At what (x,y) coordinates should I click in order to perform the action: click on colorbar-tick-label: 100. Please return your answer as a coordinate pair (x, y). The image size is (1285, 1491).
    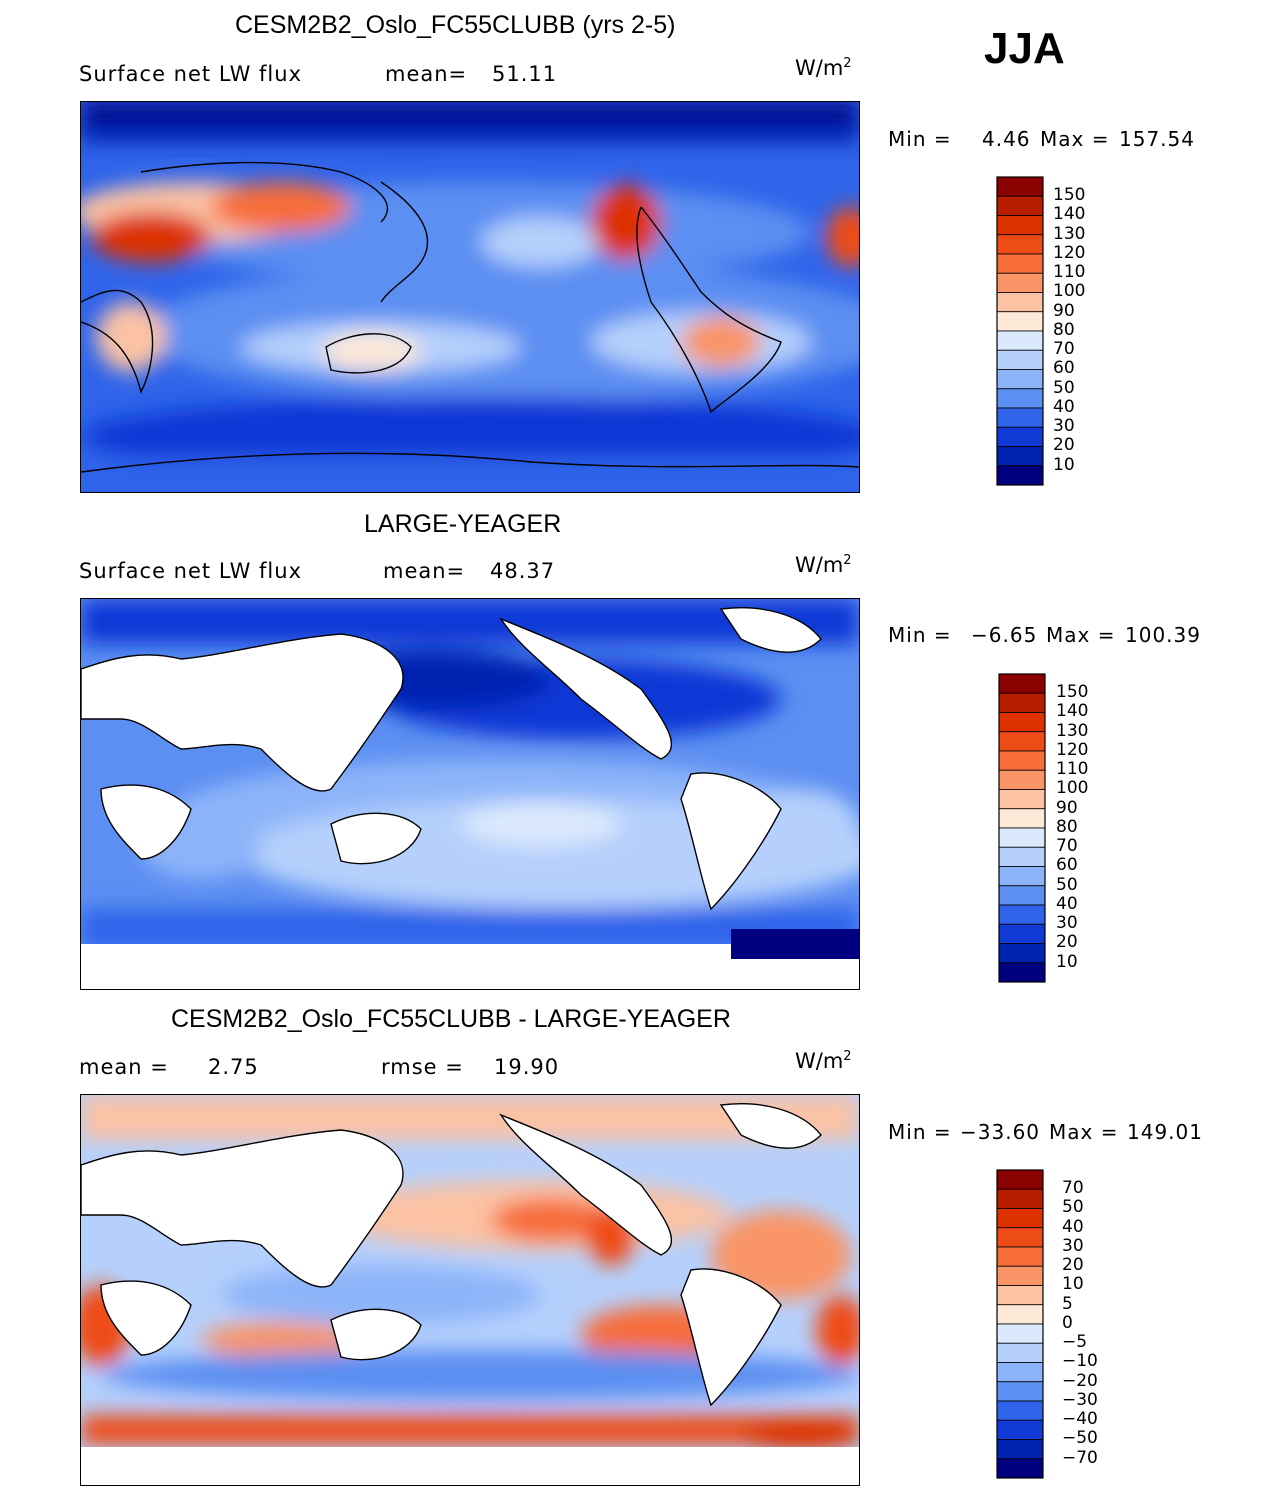
    Looking at the image, I should click on (1072, 788).